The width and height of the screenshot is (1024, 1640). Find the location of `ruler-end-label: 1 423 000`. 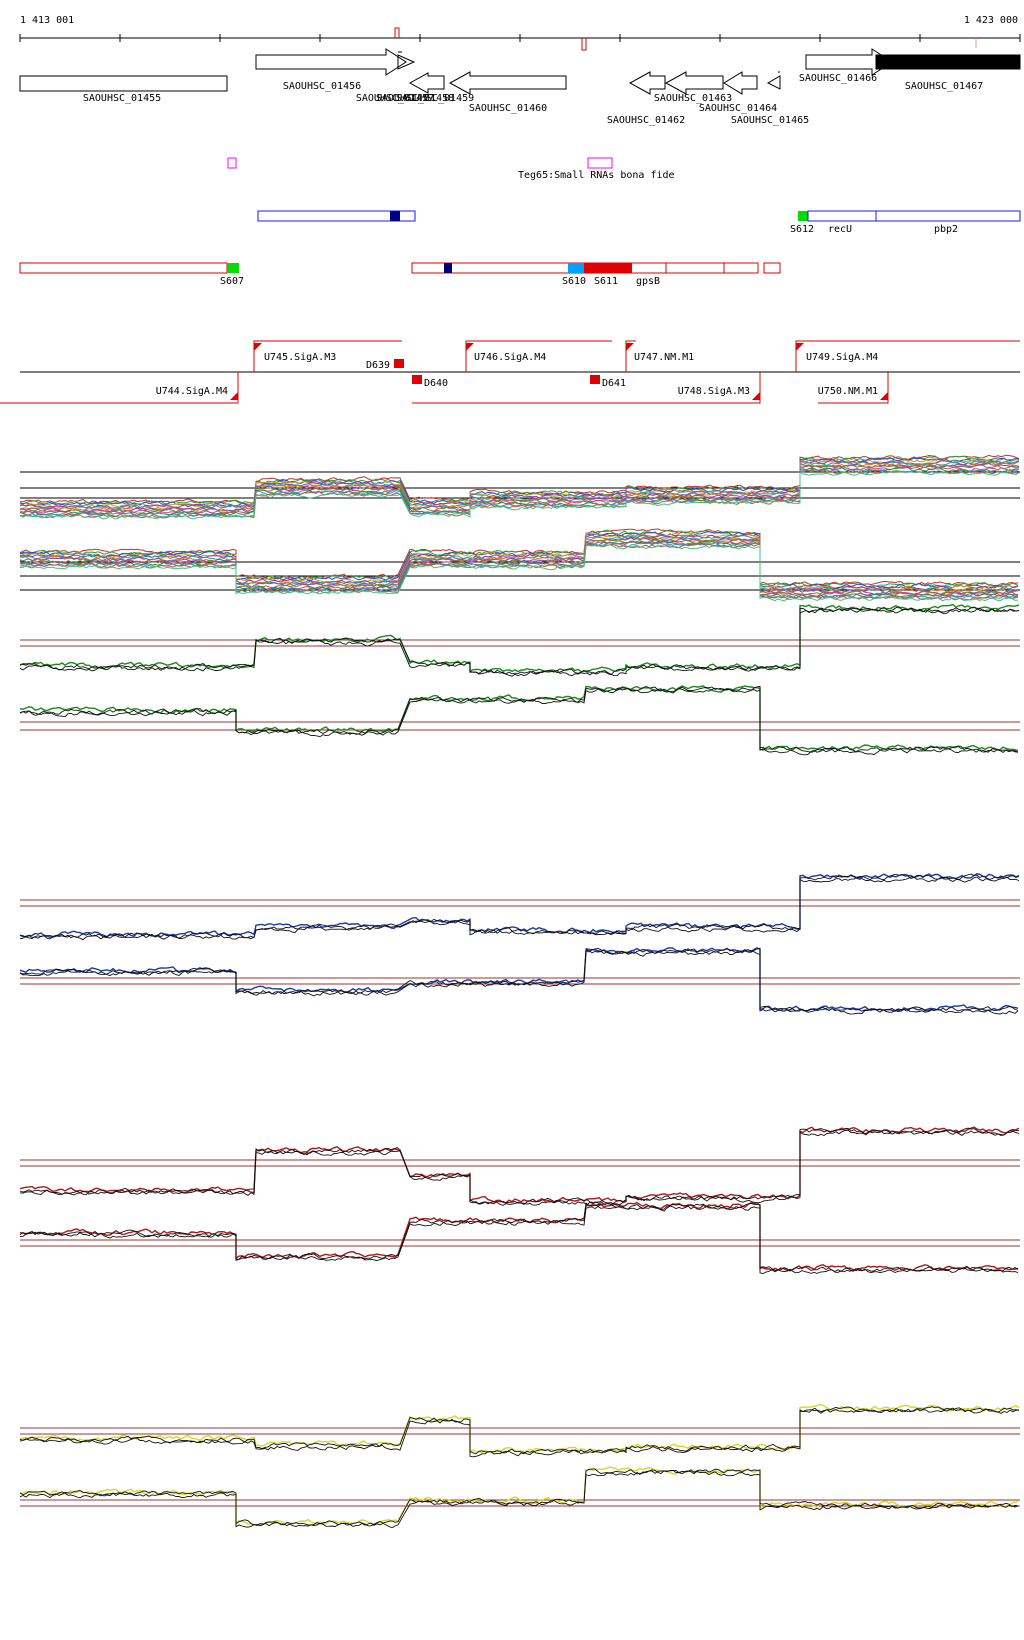

ruler-end-label: 1 423 000 is located at coordinates (991, 20).